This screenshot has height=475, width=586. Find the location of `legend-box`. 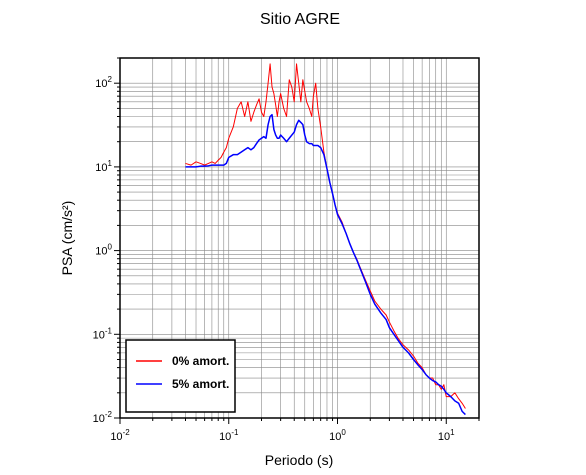

legend-box is located at coordinates (180, 376).